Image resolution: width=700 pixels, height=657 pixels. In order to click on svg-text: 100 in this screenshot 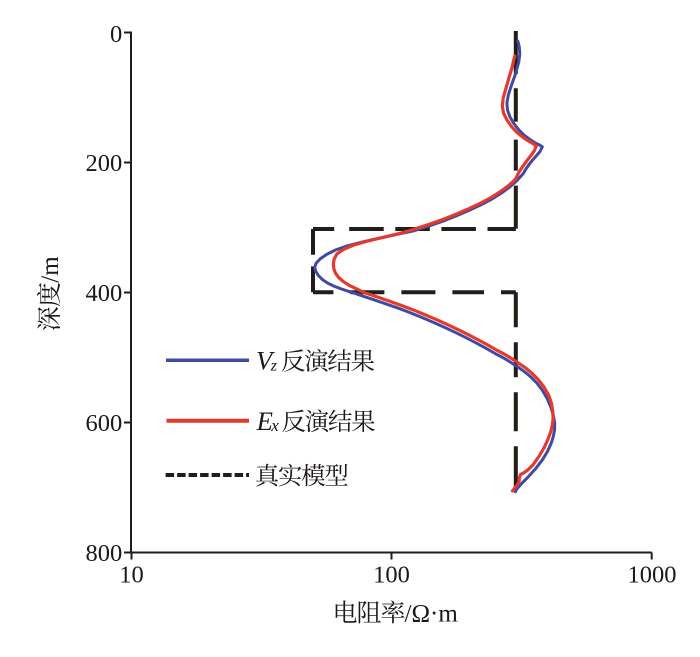, I will do `click(391, 575)`.